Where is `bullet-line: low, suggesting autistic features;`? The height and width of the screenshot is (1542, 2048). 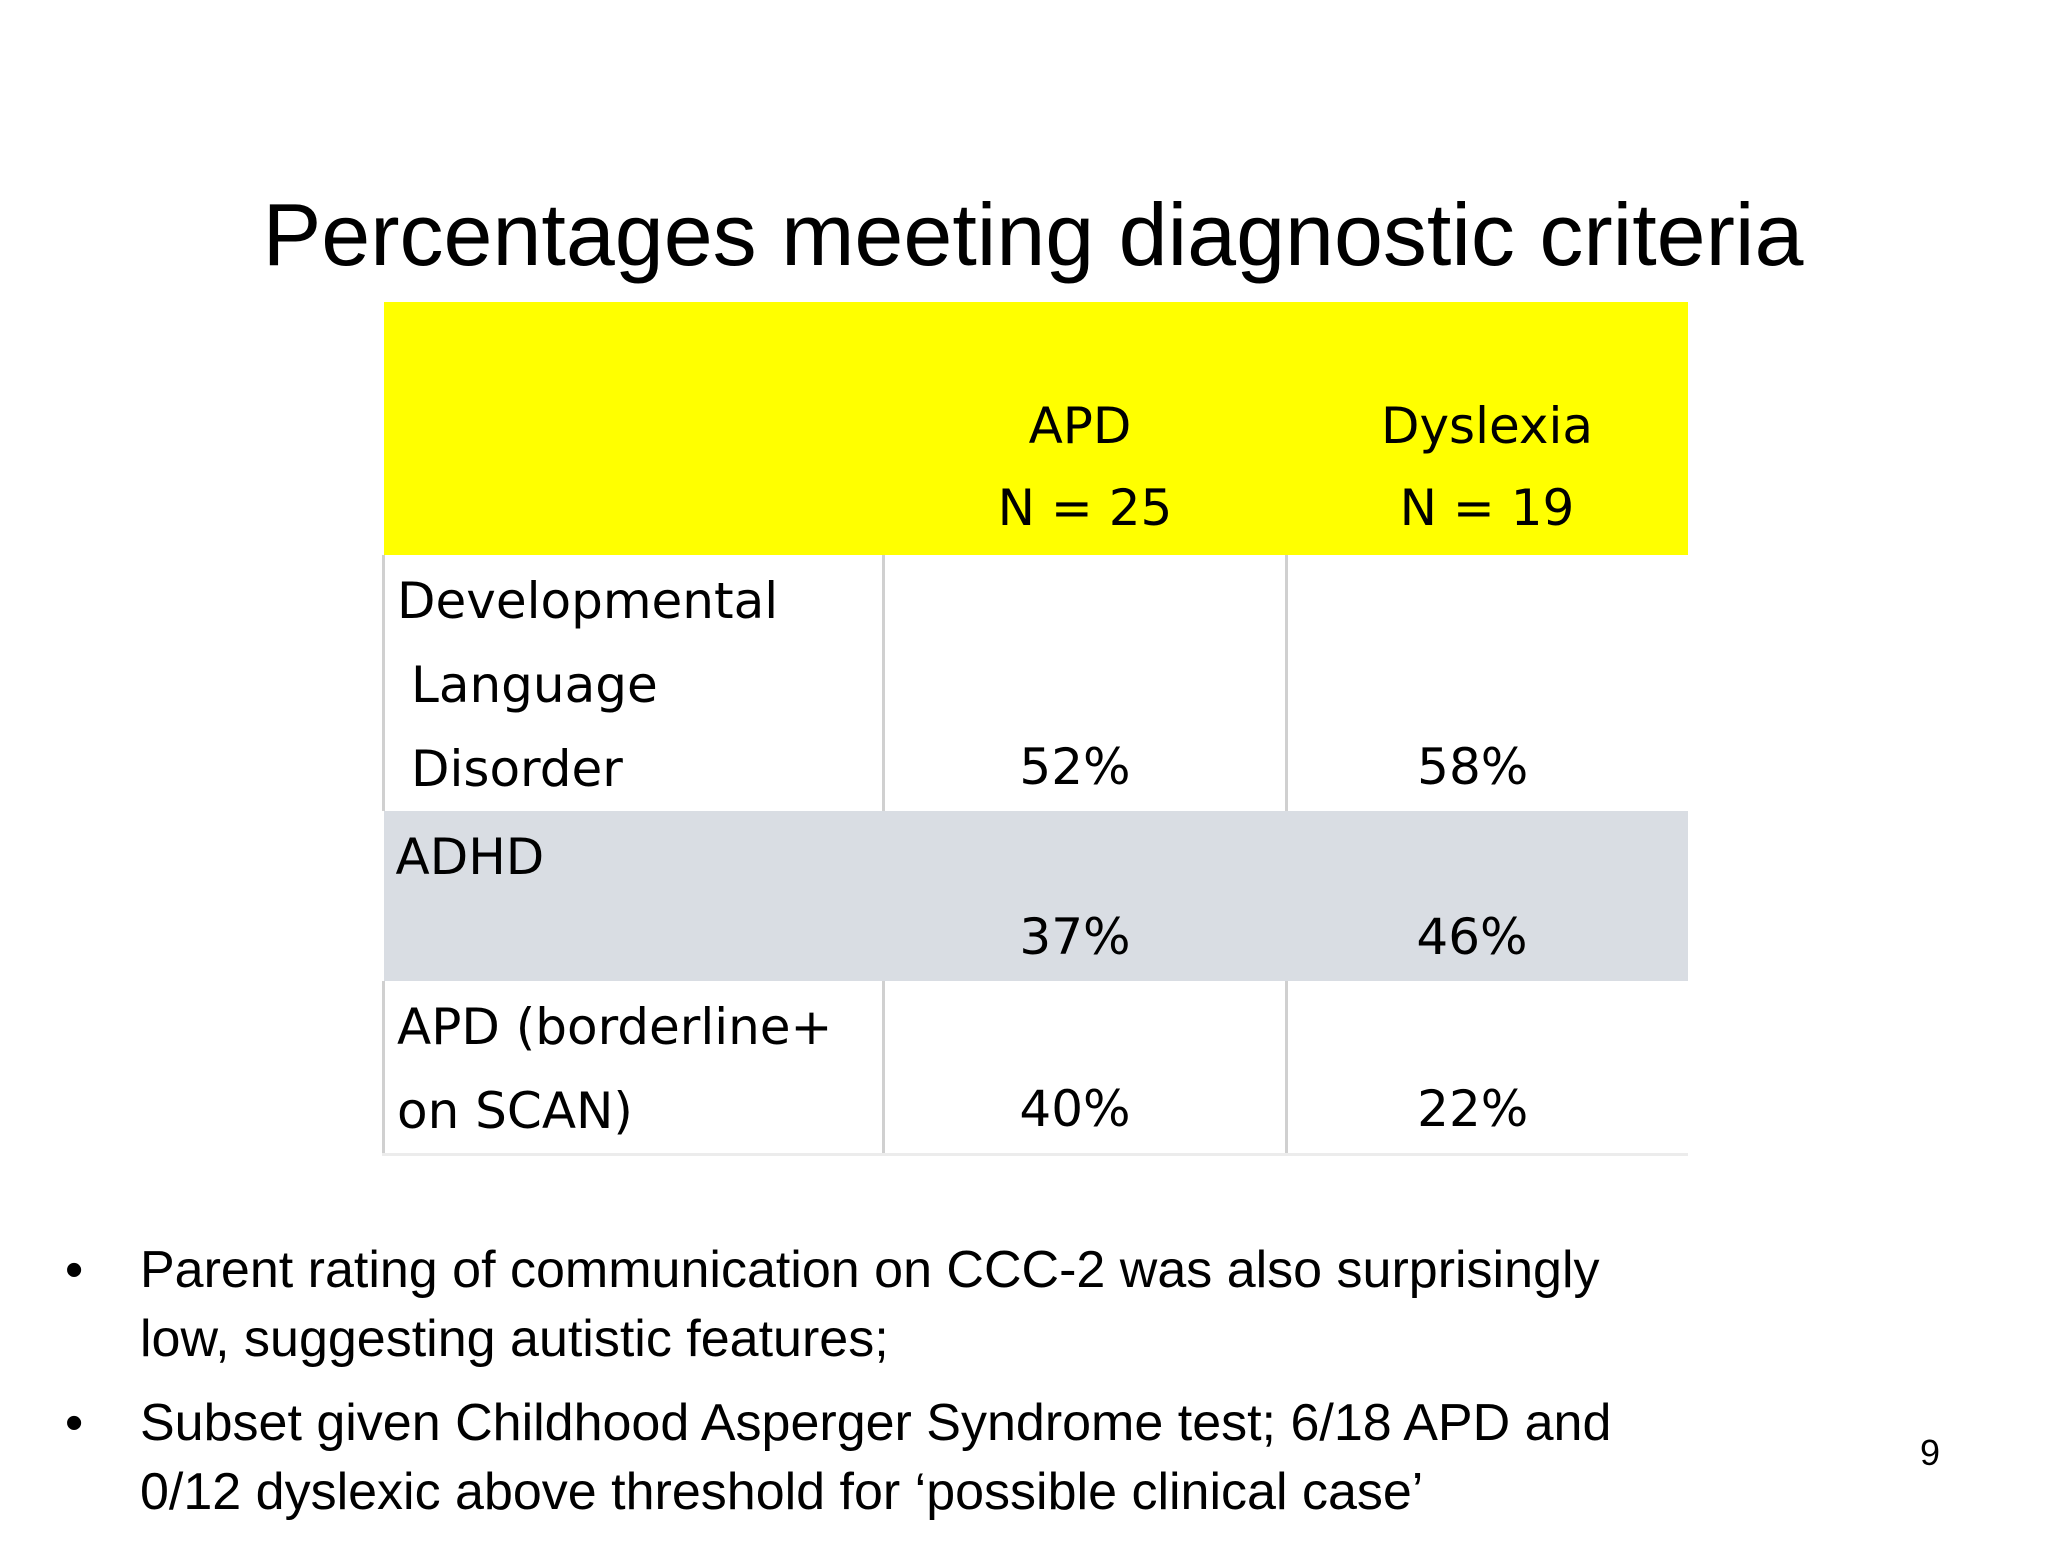 bullet-line: low, suggesting autistic features; is located at coordinates (514, 1339).